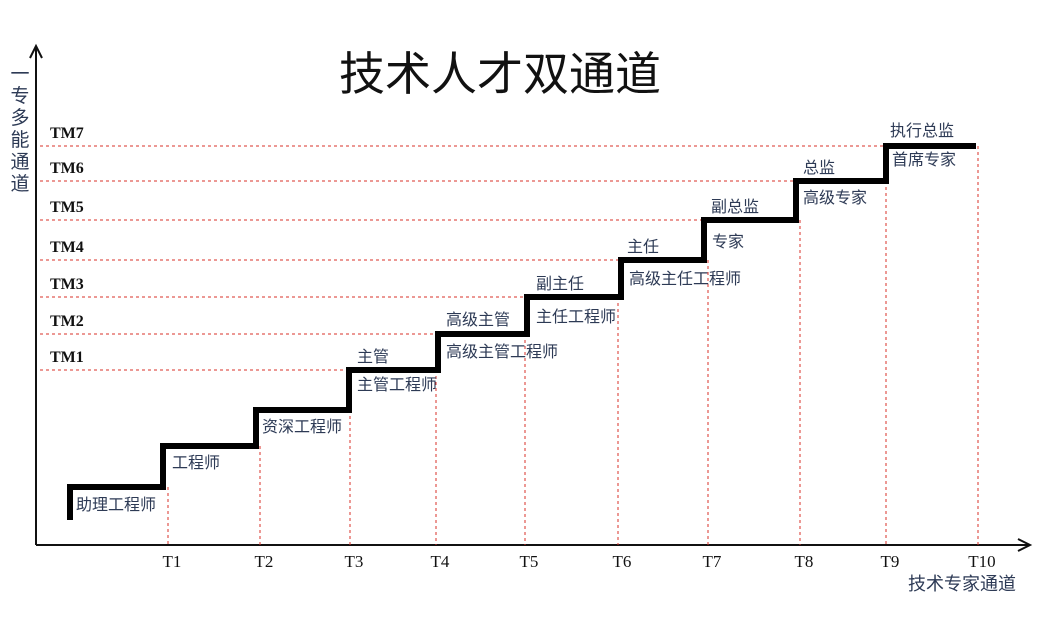 The image size is (1047, 617). Describe the element at coordinates (19, 74) in the screenshot. I see `y-axis-label-char: 一` at that location.